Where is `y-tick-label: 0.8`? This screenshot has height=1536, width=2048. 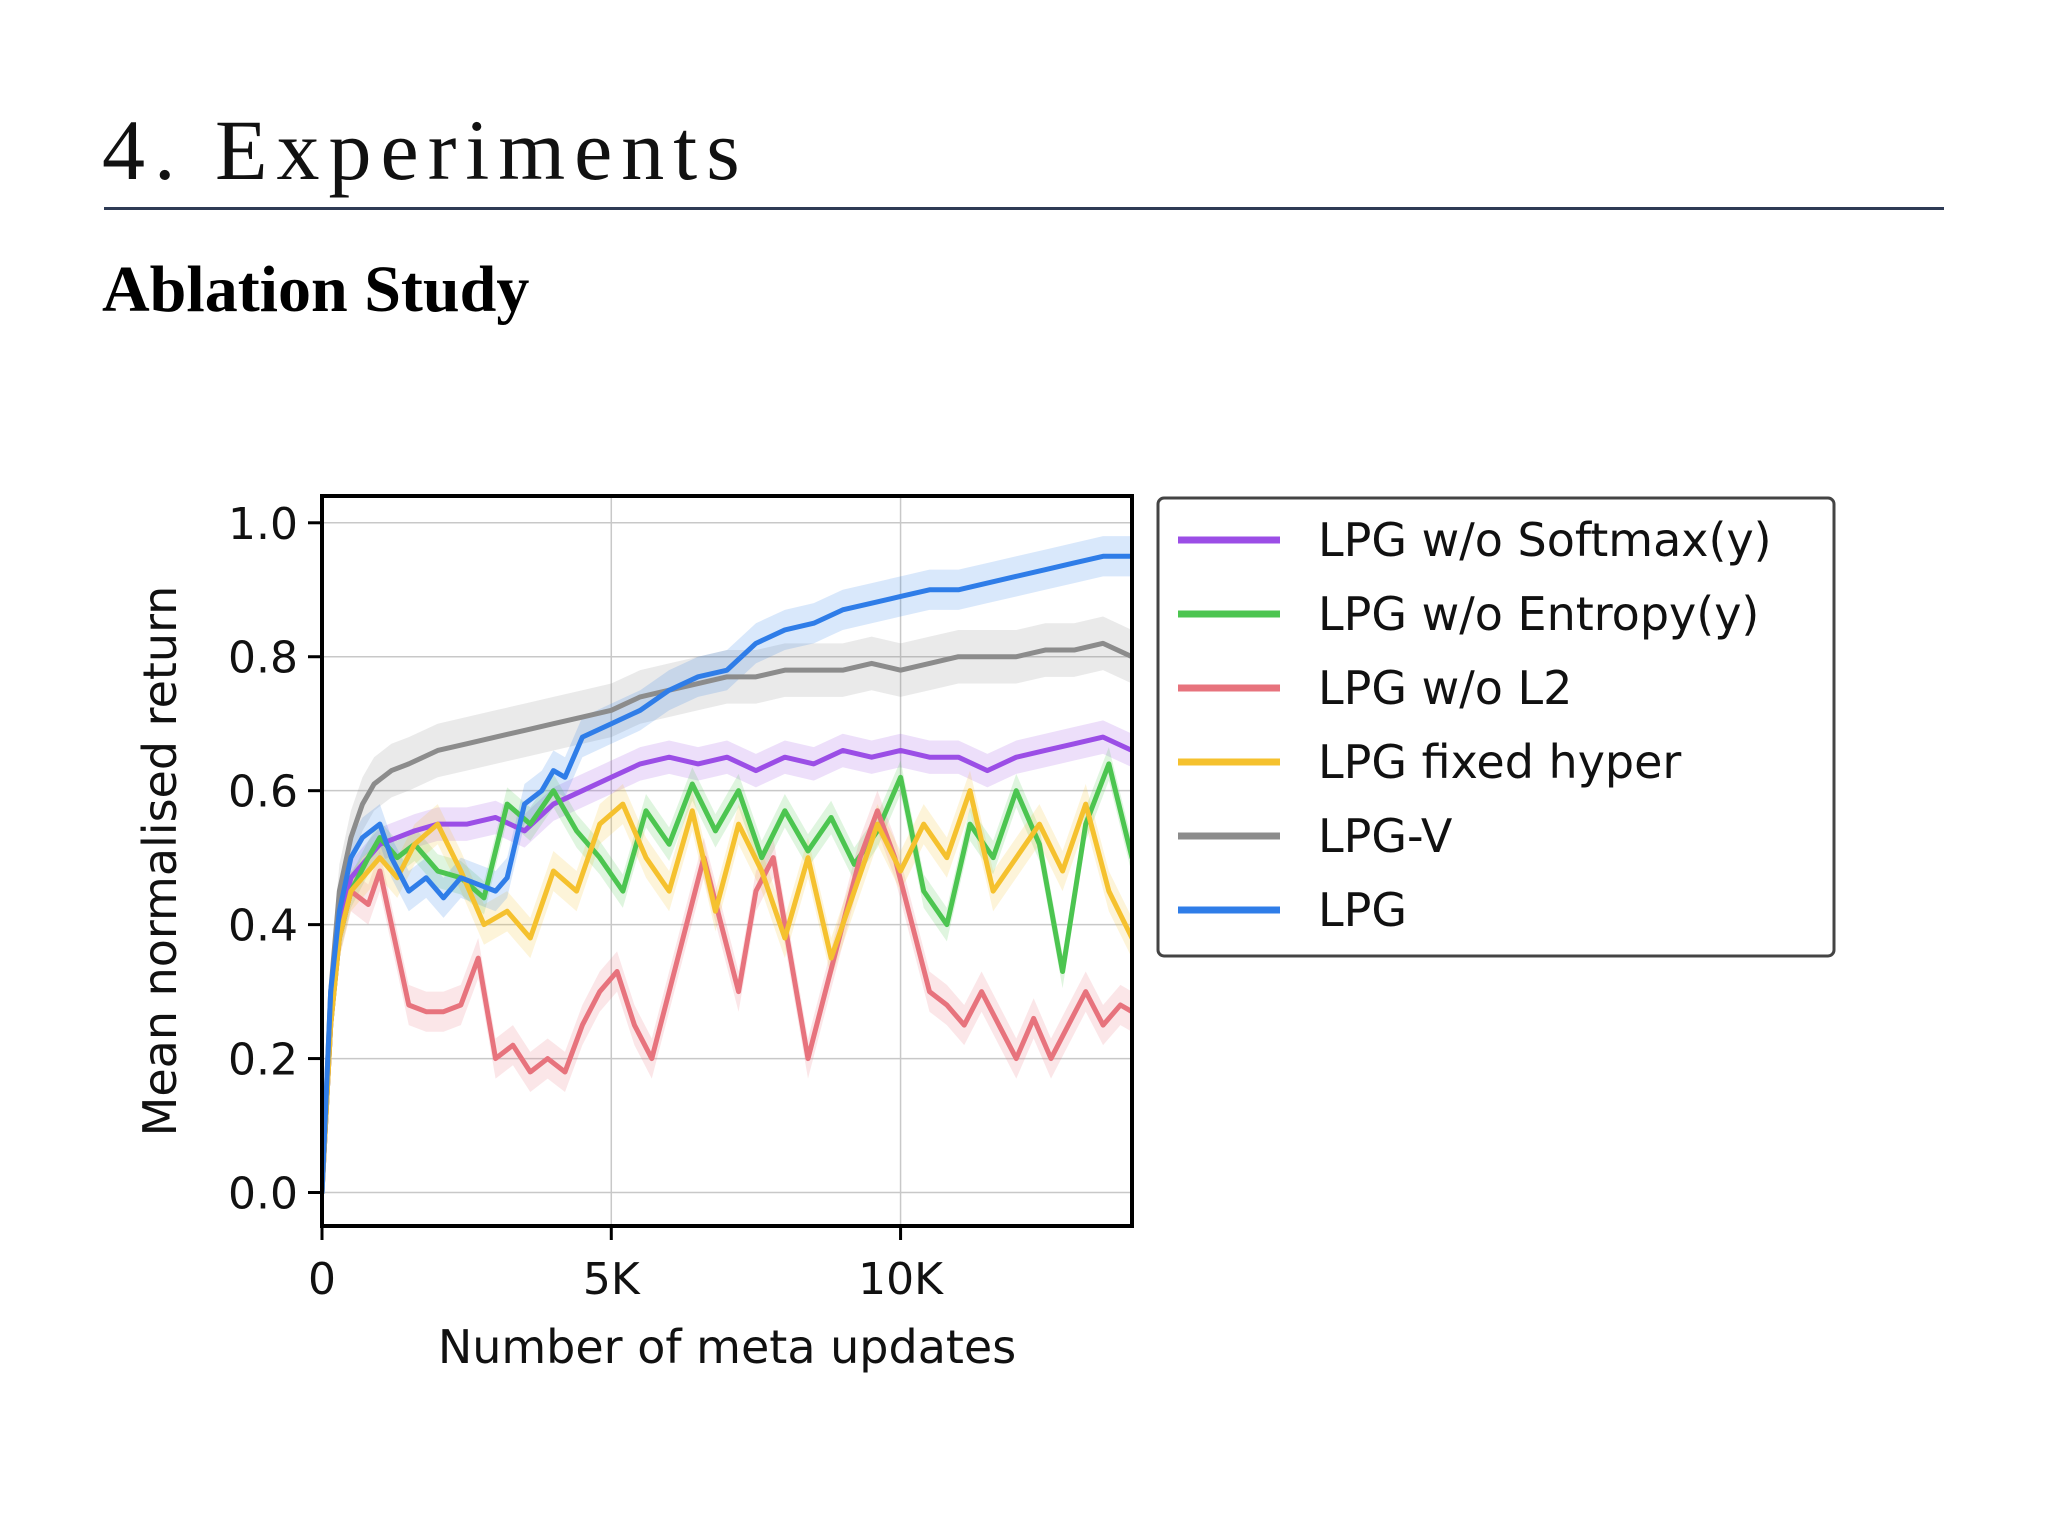
y-tick-label: 0.8 is located at coordinates (263, 658).